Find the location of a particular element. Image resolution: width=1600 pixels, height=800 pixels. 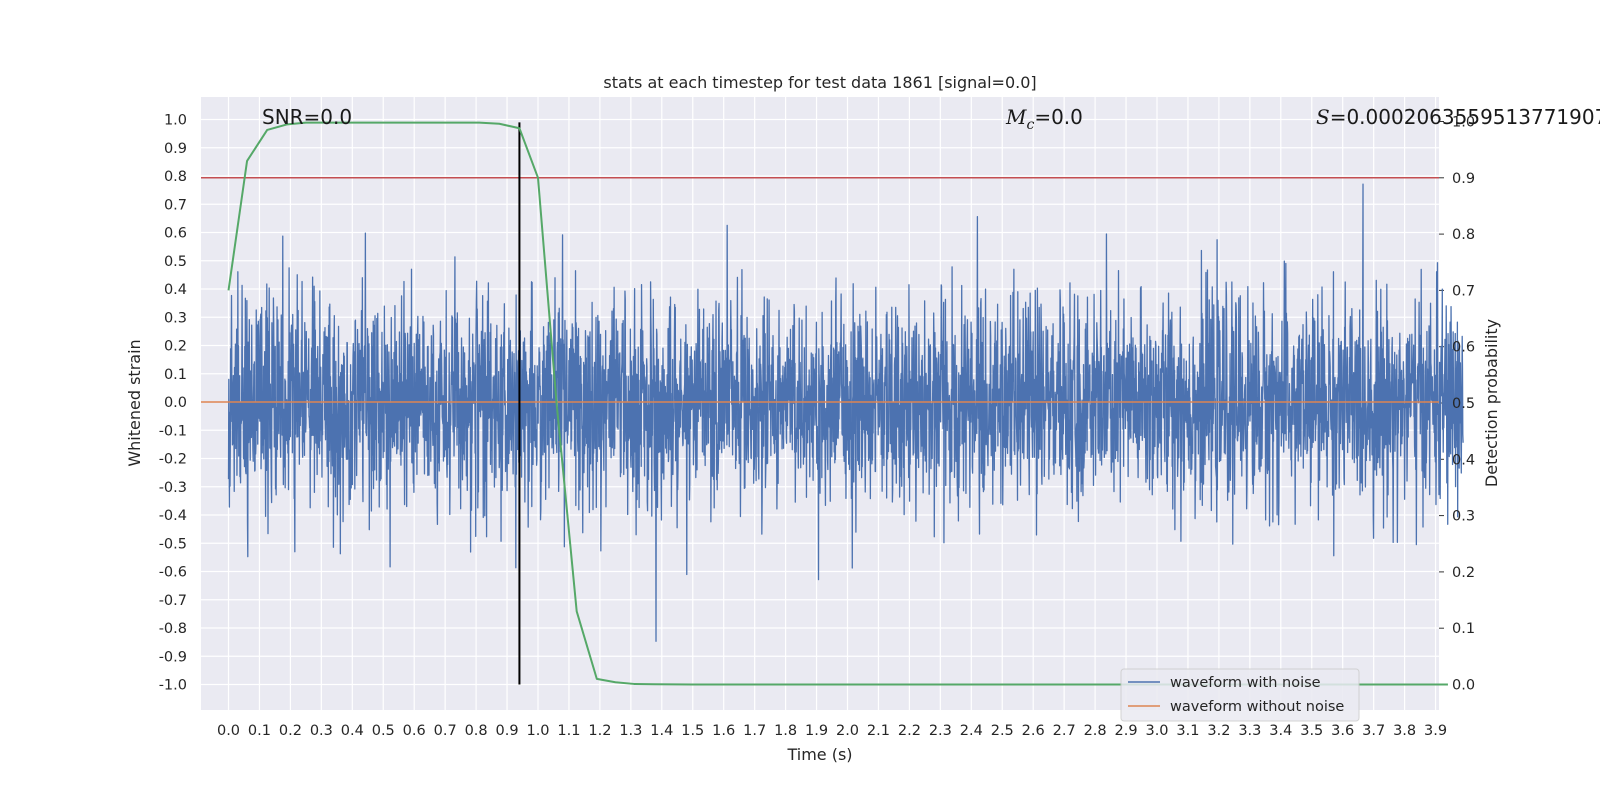

x-tick-label: 1.3 is located at coordinates (630, 731).